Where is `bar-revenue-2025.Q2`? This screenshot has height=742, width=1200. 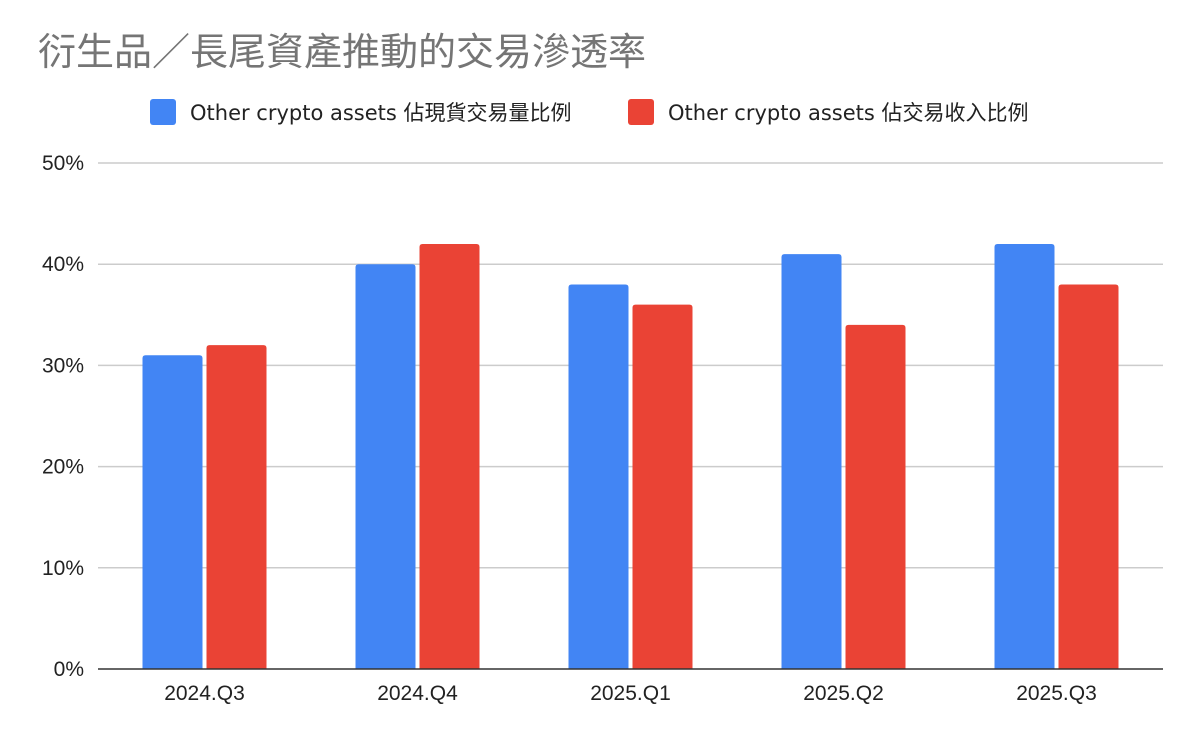
bar-revenue-2025.Q2 is located at coordinates (875, 496).